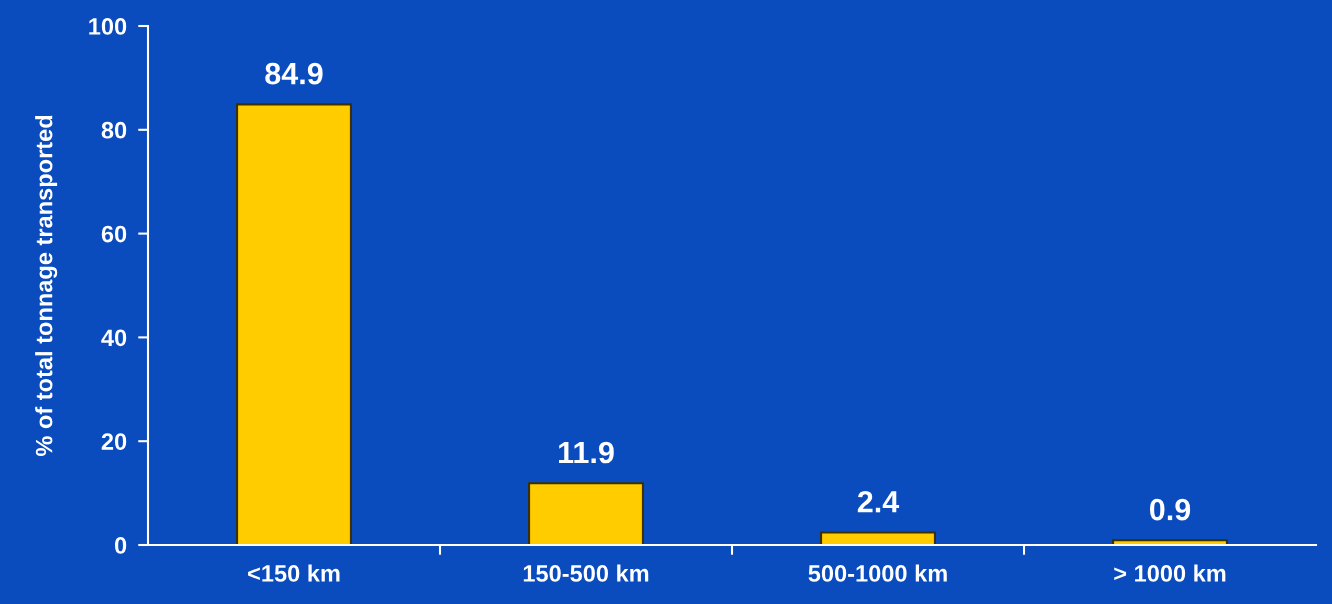 The width and height of the screenshot is (1332, 604). Describe the element at coordinates (294, 573) in the screenshot. I see `x-tick-label: <150 km` at that location.